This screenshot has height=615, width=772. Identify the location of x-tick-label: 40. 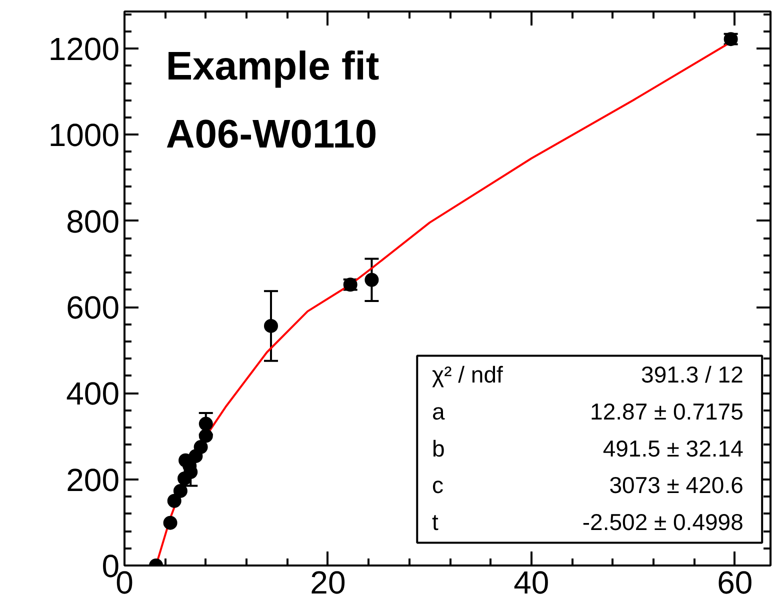
(532, 582).